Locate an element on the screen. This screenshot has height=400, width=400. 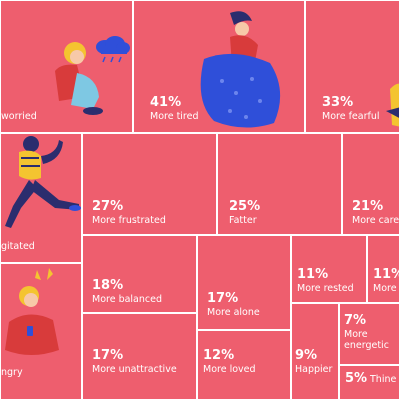
tile-label: More unattractive is located at coordinates (134, 369).